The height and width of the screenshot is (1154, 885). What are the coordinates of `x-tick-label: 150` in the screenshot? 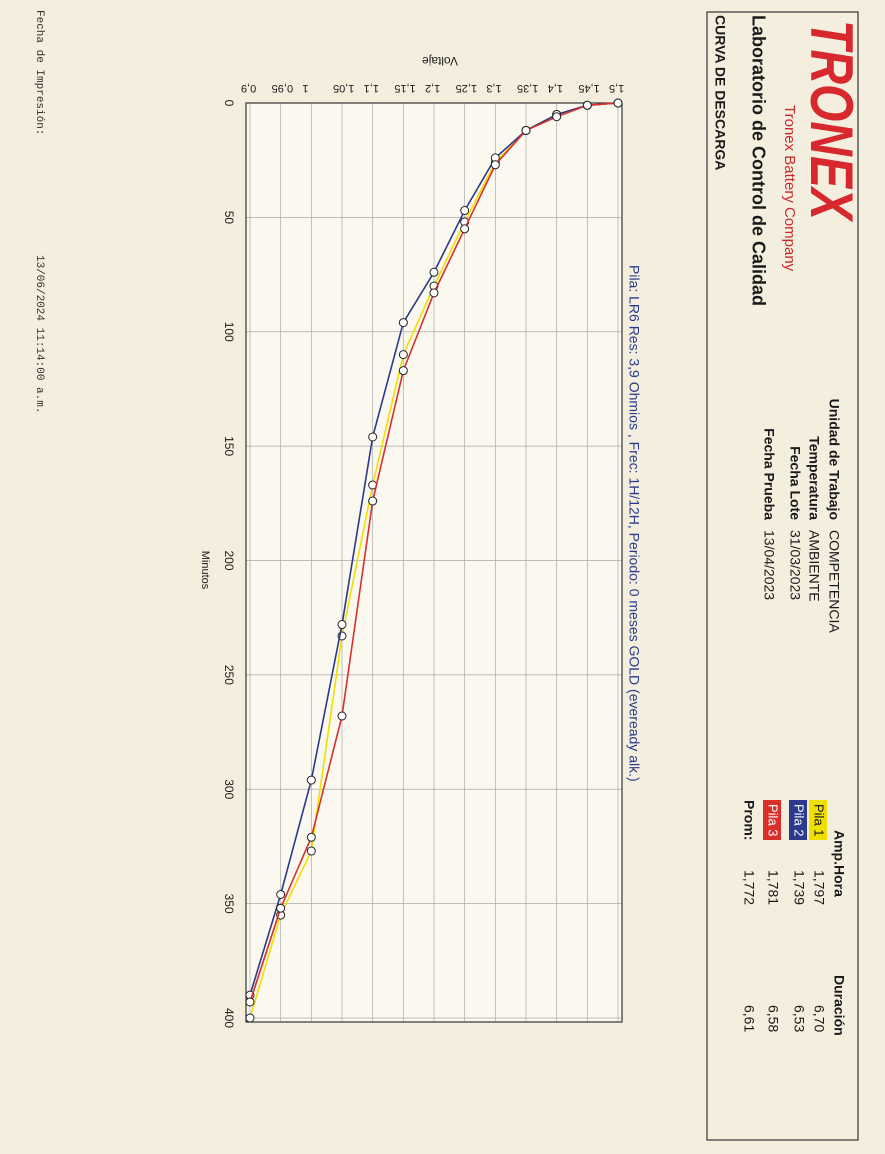 It's located at (229, 446).